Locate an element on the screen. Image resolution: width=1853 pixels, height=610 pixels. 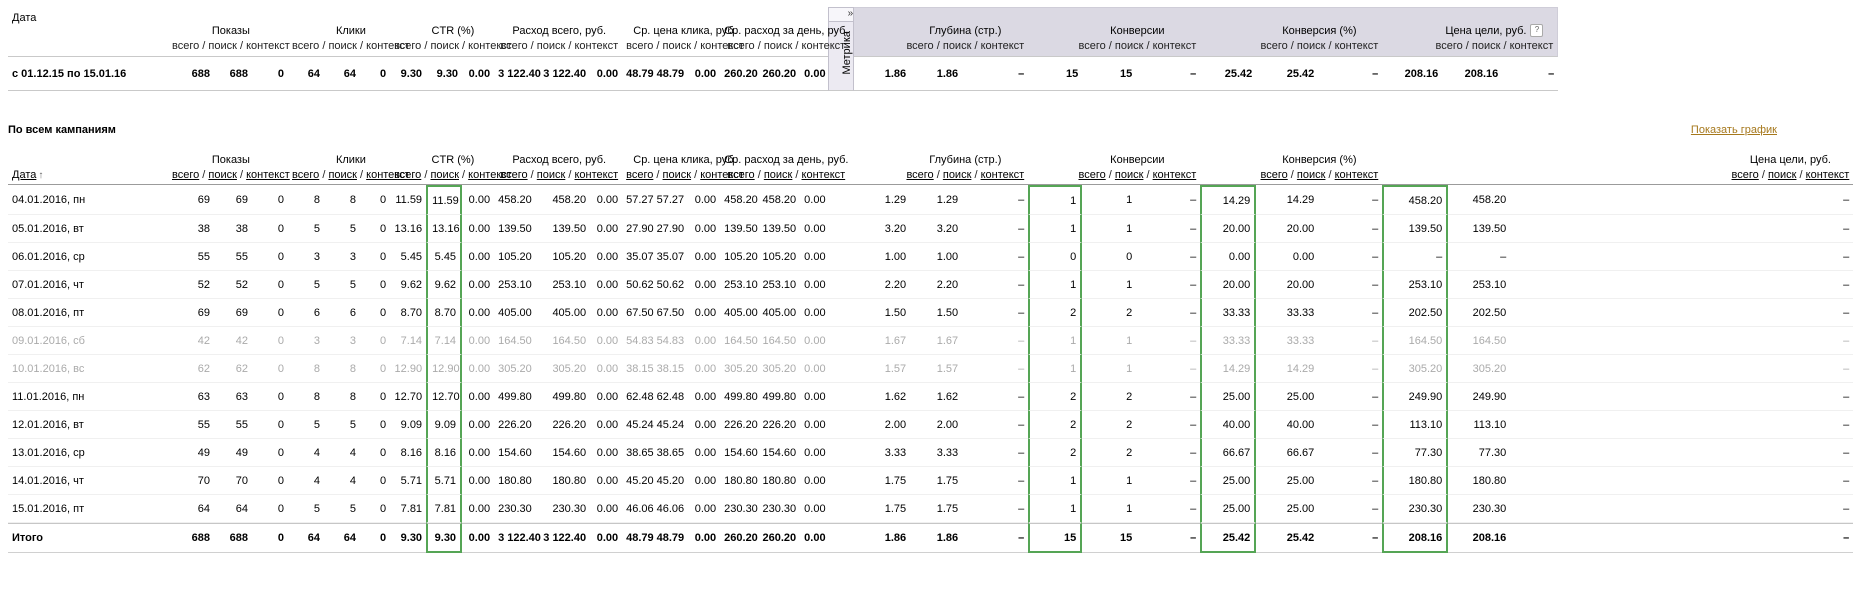
metrika-tab-label: Метрика is located at coordinates (847, 53).